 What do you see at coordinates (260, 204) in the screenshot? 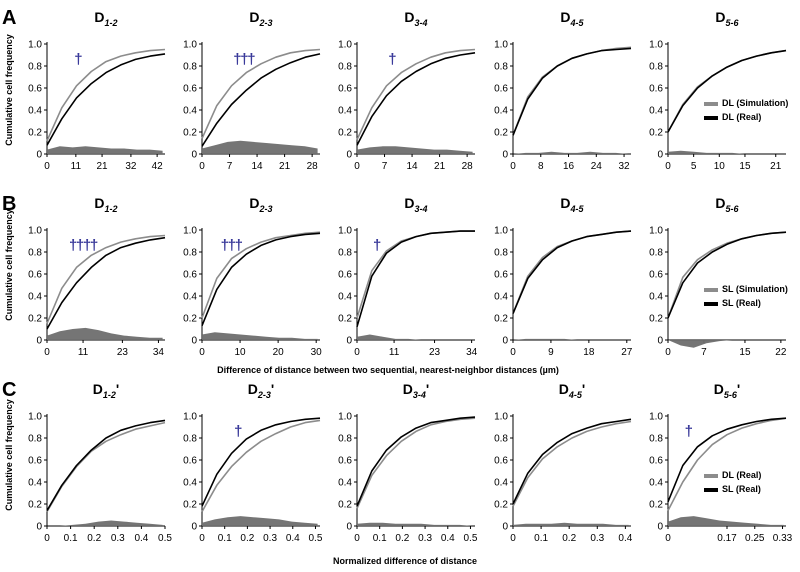
I see `panel-title: D2-3` at bounding box center [260, 204].